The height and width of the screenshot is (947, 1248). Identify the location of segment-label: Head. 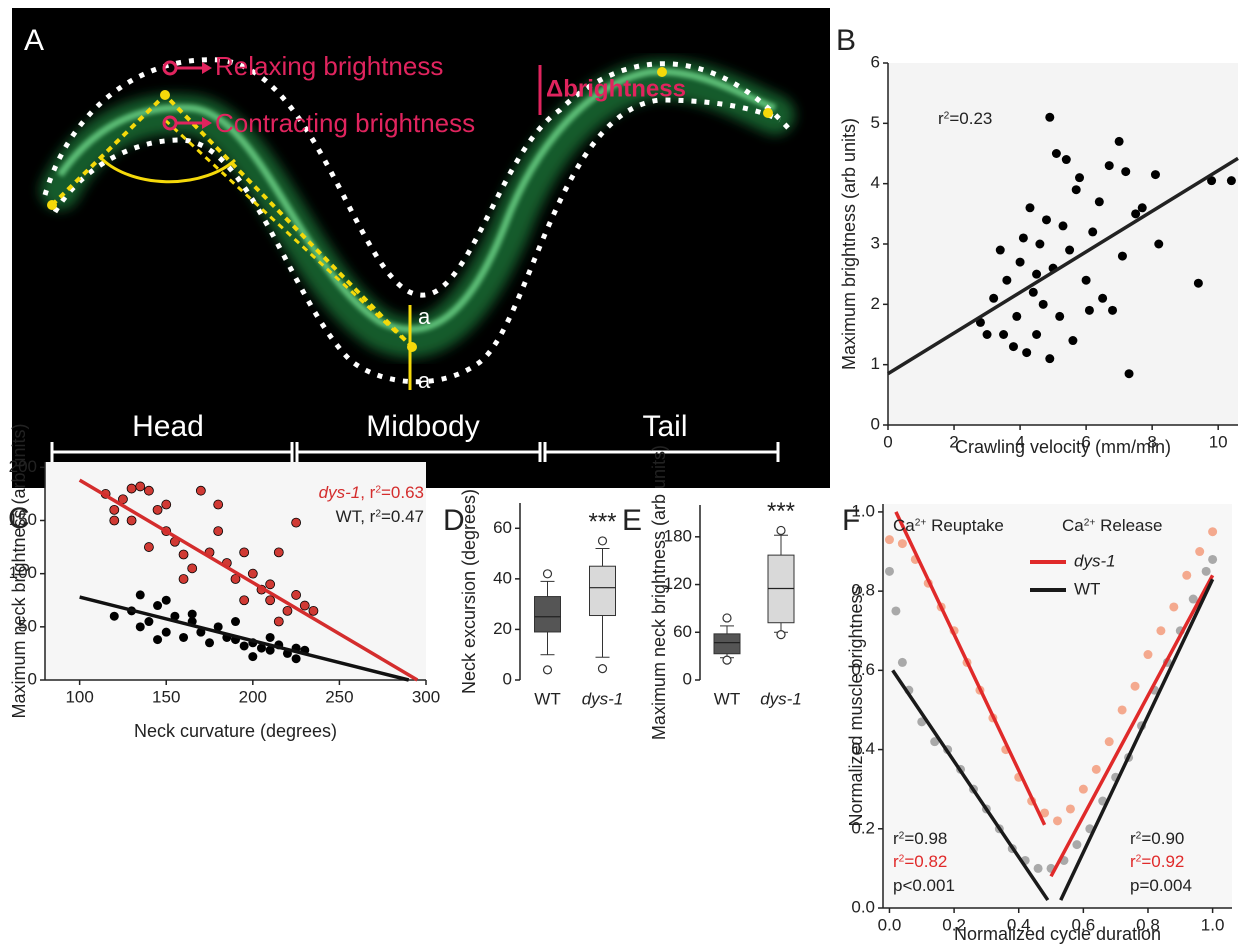
(168, 426).